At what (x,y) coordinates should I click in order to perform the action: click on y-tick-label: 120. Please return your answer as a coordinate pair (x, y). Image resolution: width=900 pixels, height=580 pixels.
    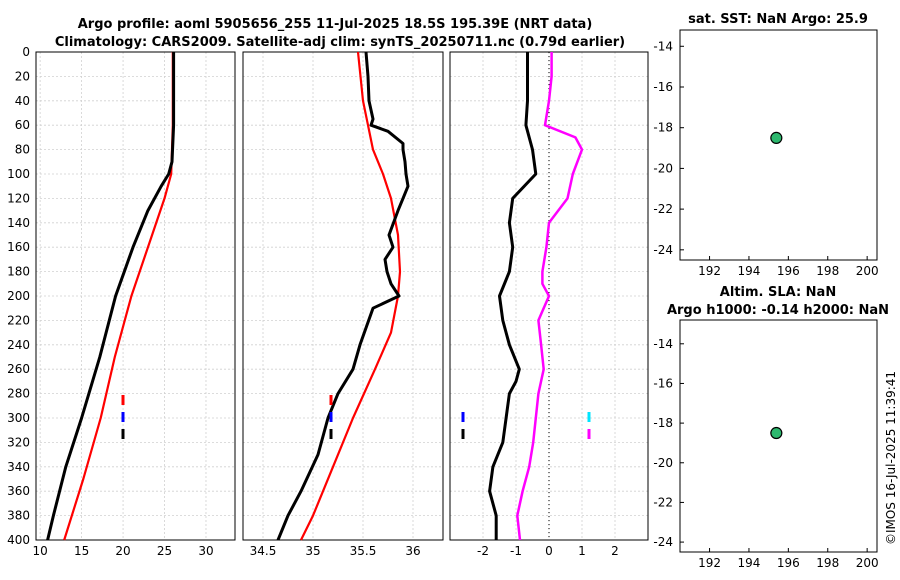
    Looking at the image, I should click on (18, 198).